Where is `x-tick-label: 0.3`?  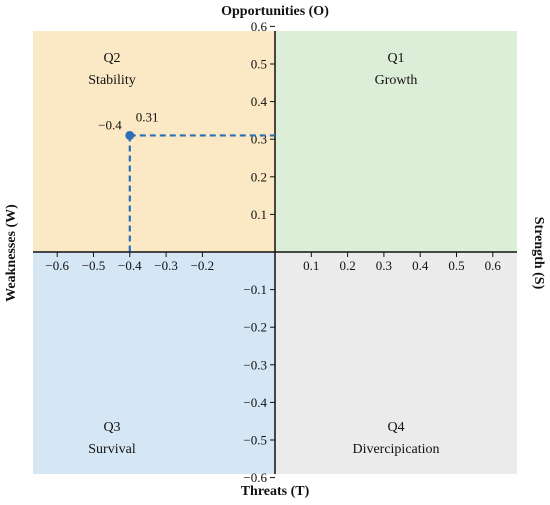 x-tick-label: 0.3 is located at coordinates (384, 265).